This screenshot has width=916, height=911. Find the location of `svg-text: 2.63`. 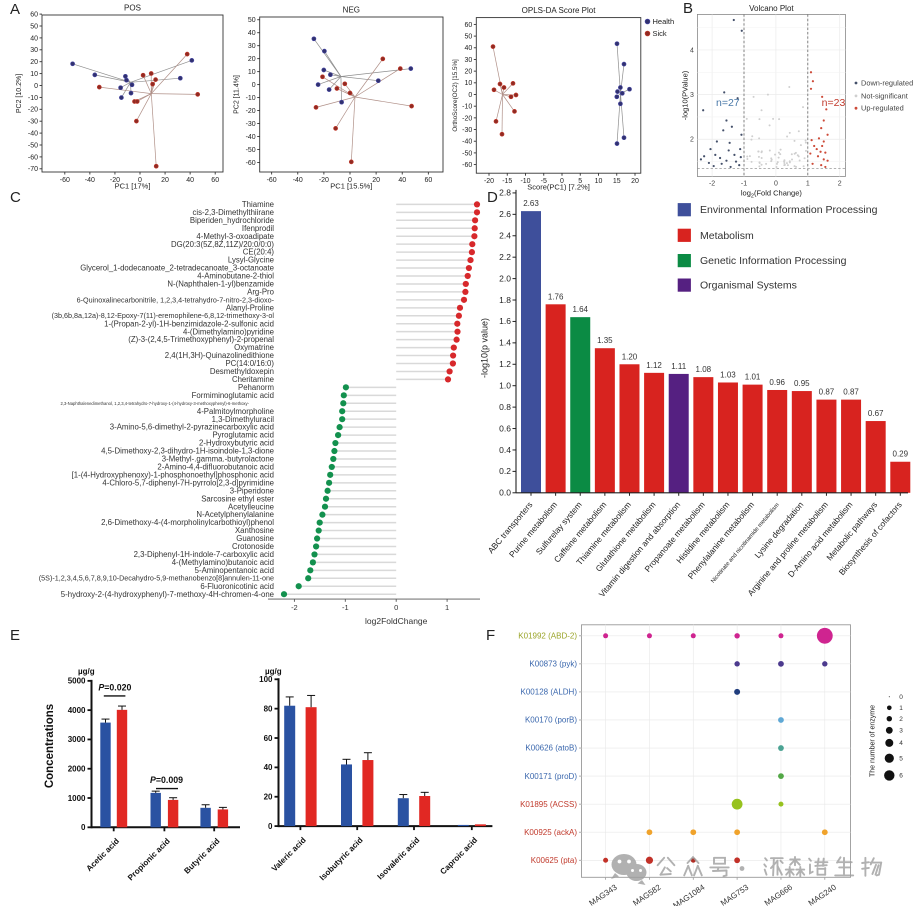

svg-text: 2.63 is located at coordinates (531, 203).